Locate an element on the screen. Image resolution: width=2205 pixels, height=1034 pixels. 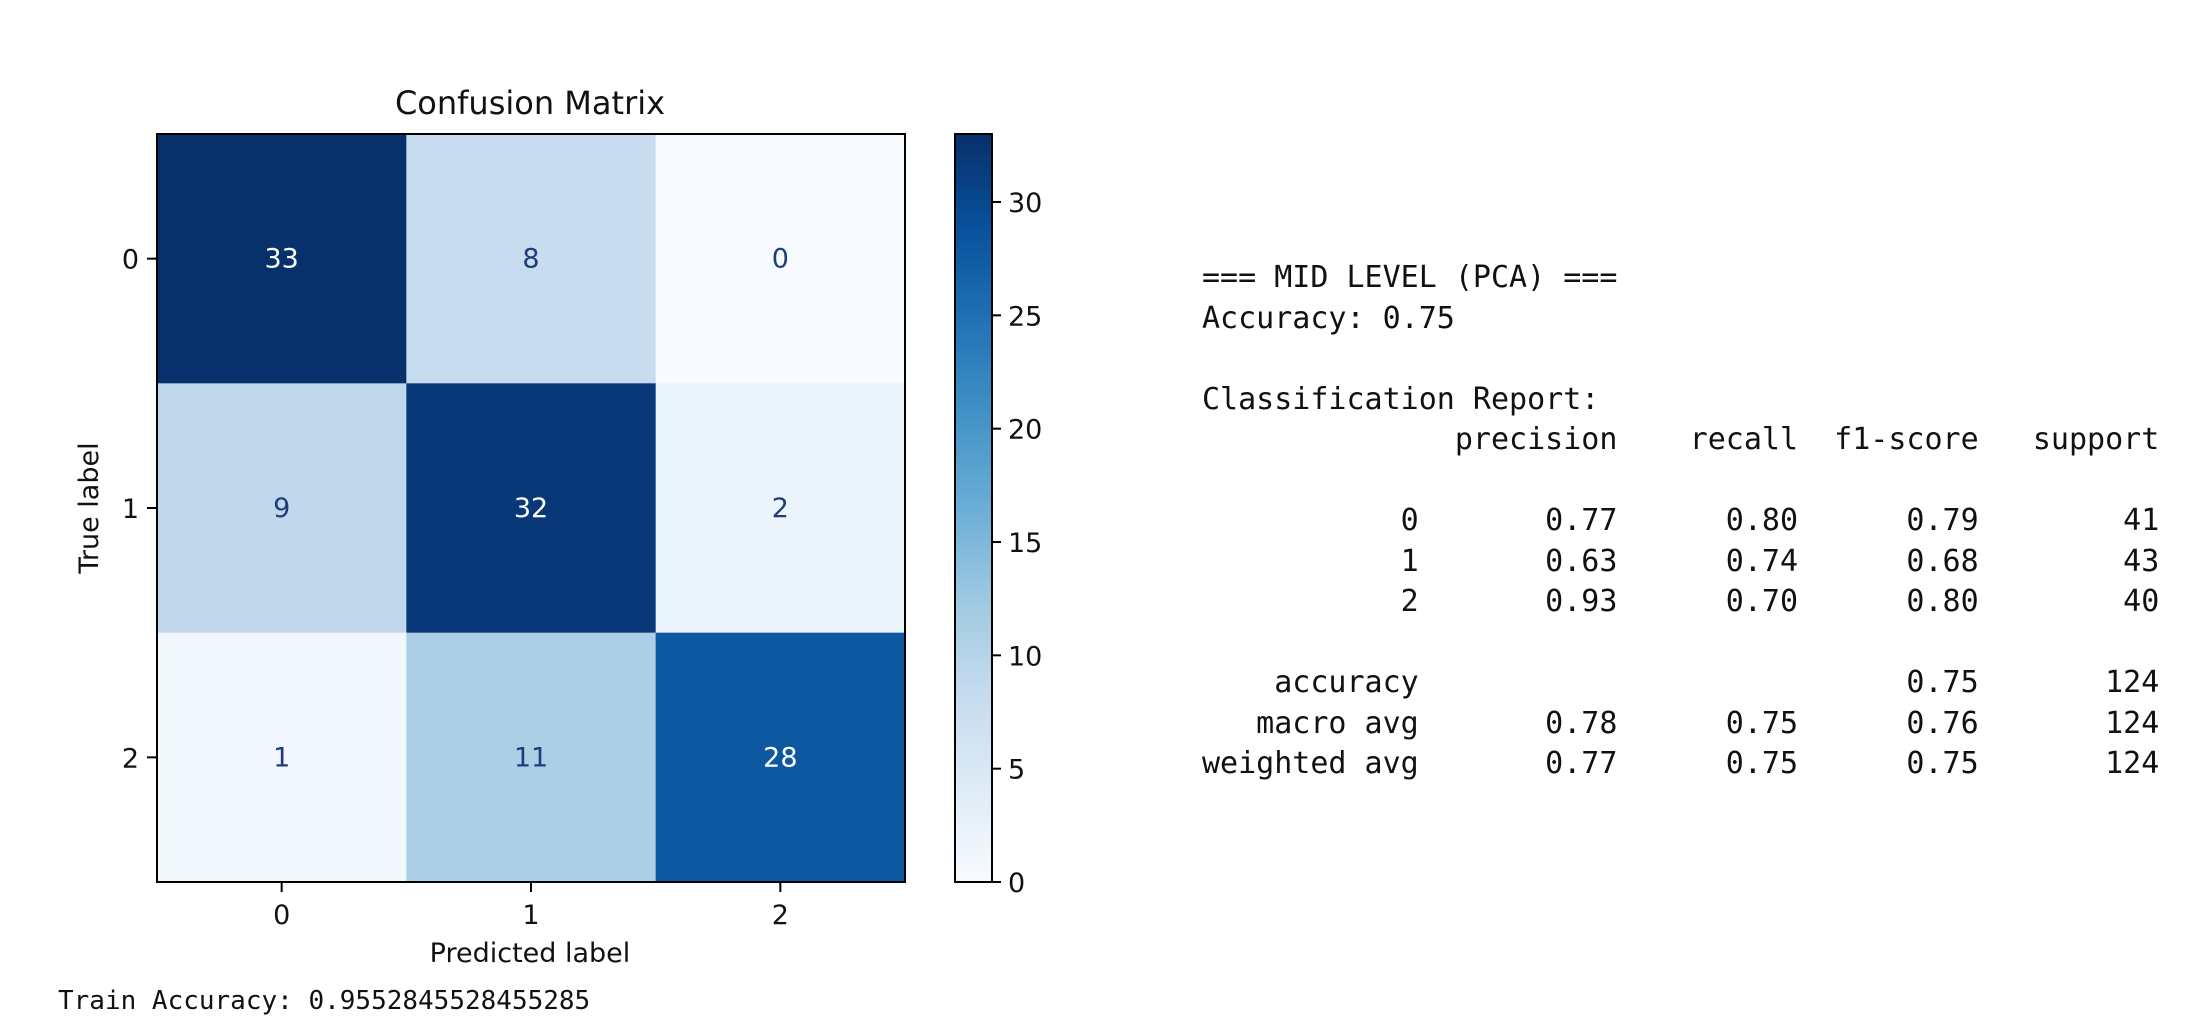
x-tick-label-1: 1 is located at coordinates (530, 915).